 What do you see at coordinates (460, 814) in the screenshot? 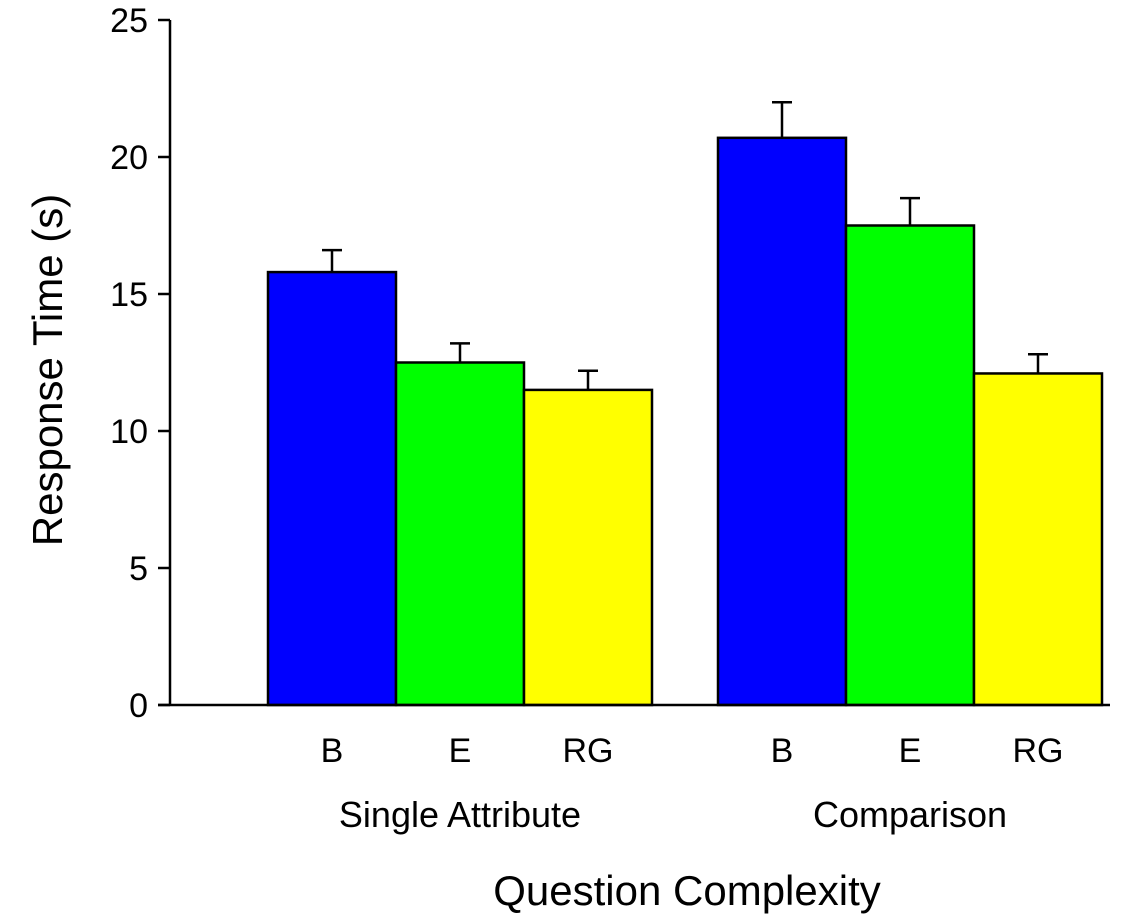
I see `group-label-single-attribute: Single Attribute` at bounding box center [460, 814].